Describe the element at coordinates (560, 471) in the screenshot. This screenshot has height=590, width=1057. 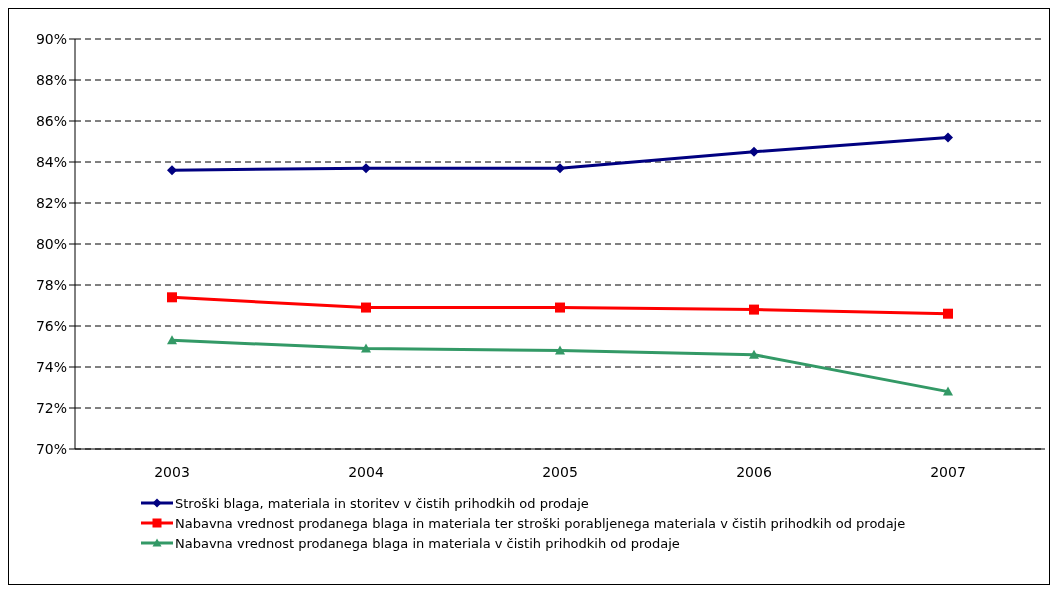
I see `x-tick-label: 2005` at that location.